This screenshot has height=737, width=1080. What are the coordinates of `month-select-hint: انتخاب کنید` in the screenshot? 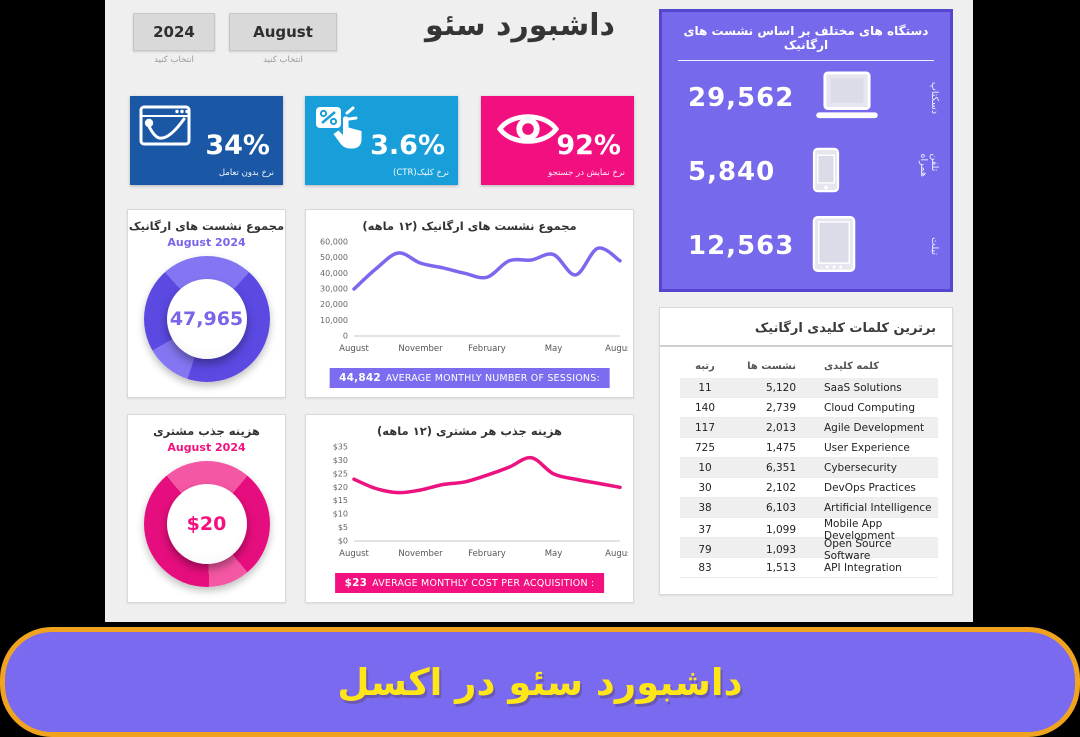 It's located at (283, 60).